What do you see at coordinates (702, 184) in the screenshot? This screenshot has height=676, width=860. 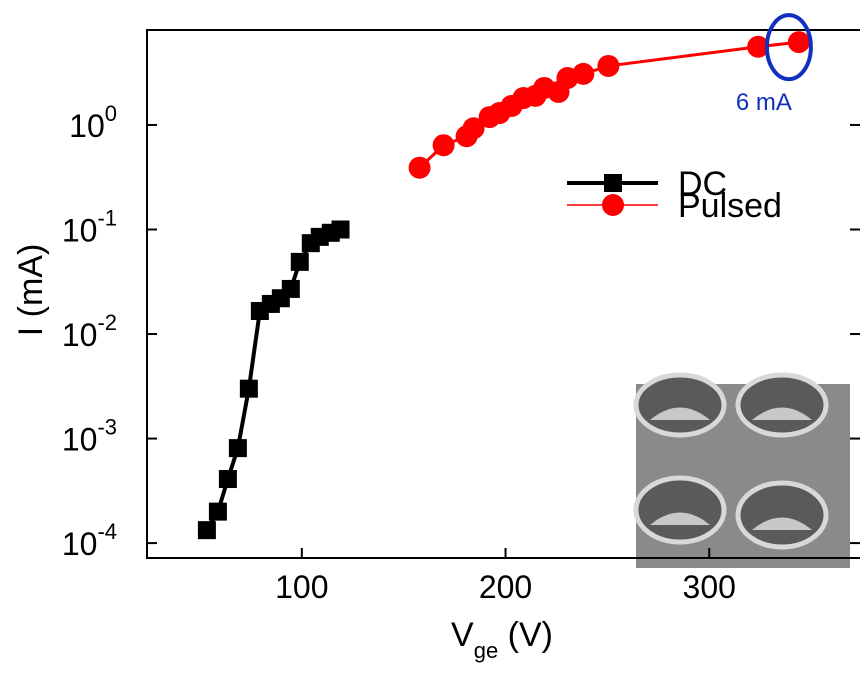 I see `legend-label: DC` at bounding box center [702, 184].